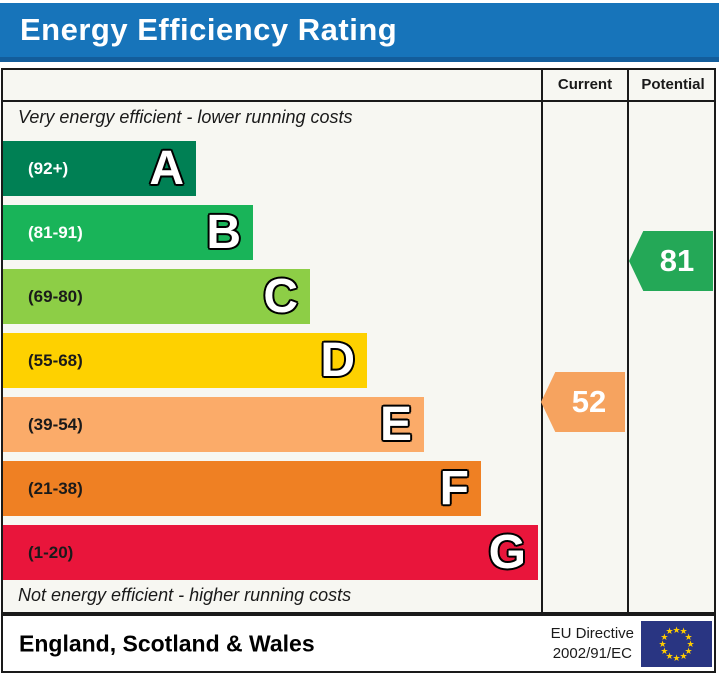  What do you see at coordinates (51, 552) in the screenshot?
I see `band-range-label: (1-20)` at bounding box center [51, 552].